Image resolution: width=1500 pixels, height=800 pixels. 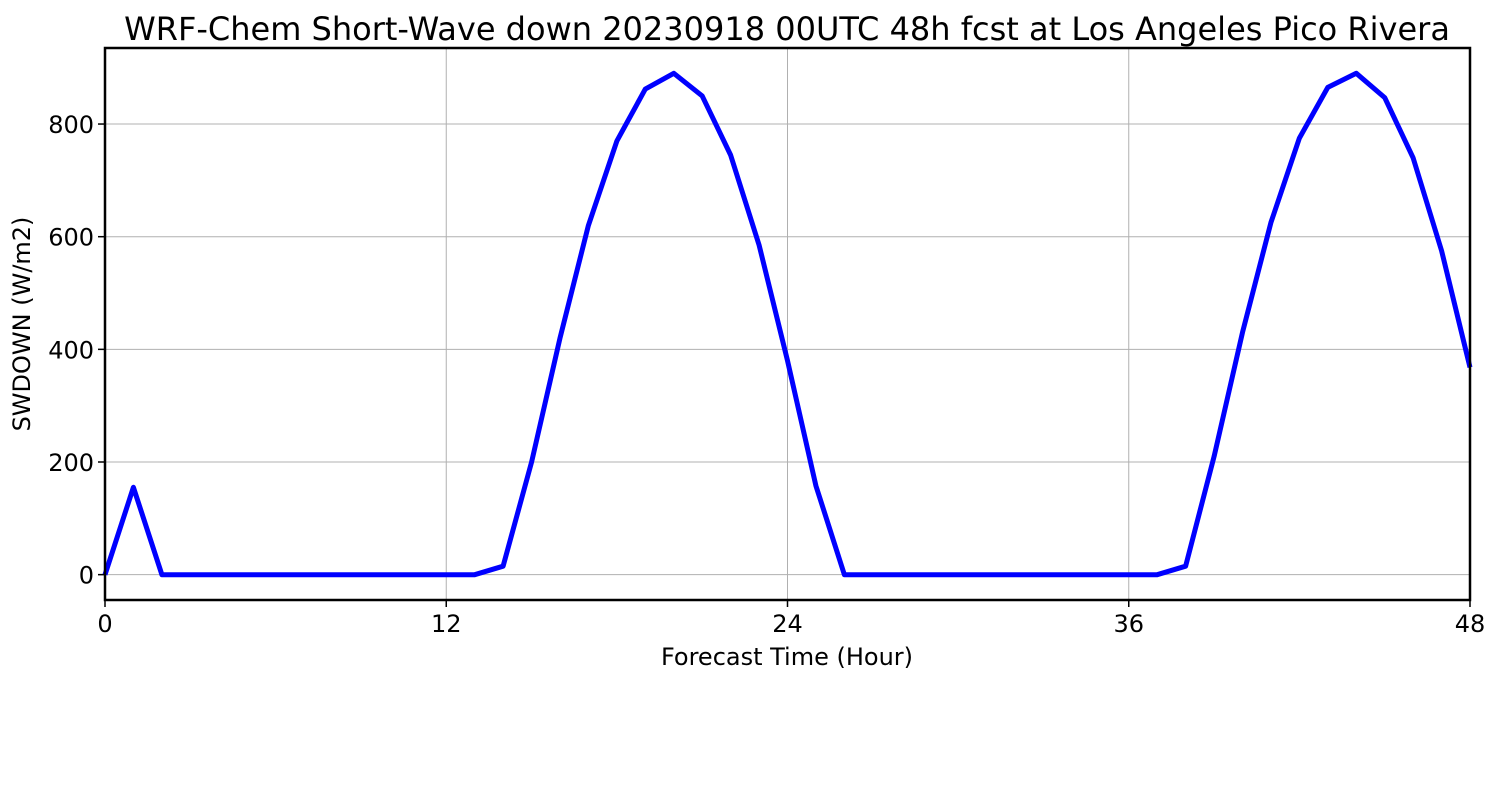 I want to click on x-tick-label: 0, so click(x=104, y=624).